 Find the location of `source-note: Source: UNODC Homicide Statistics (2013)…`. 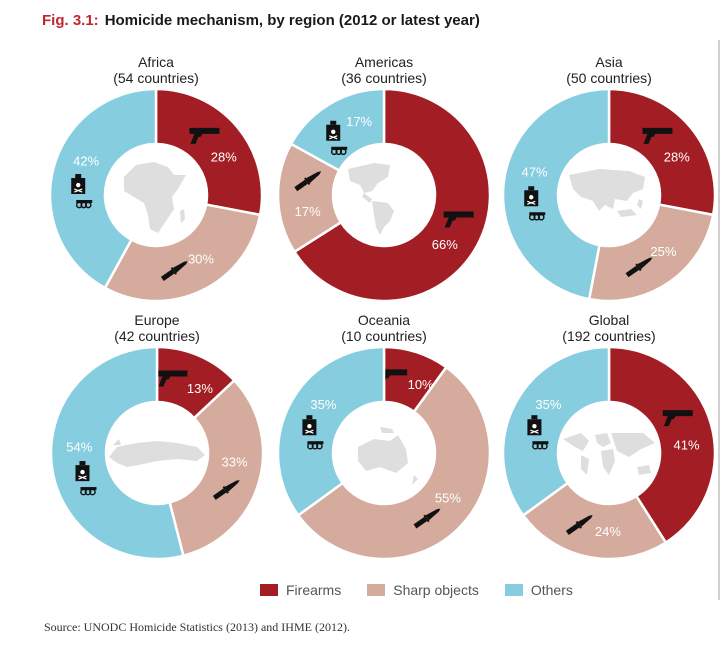

source-note: Source: UNODC Homicide Statistics (2013)… is located at coordinates (197, 627).